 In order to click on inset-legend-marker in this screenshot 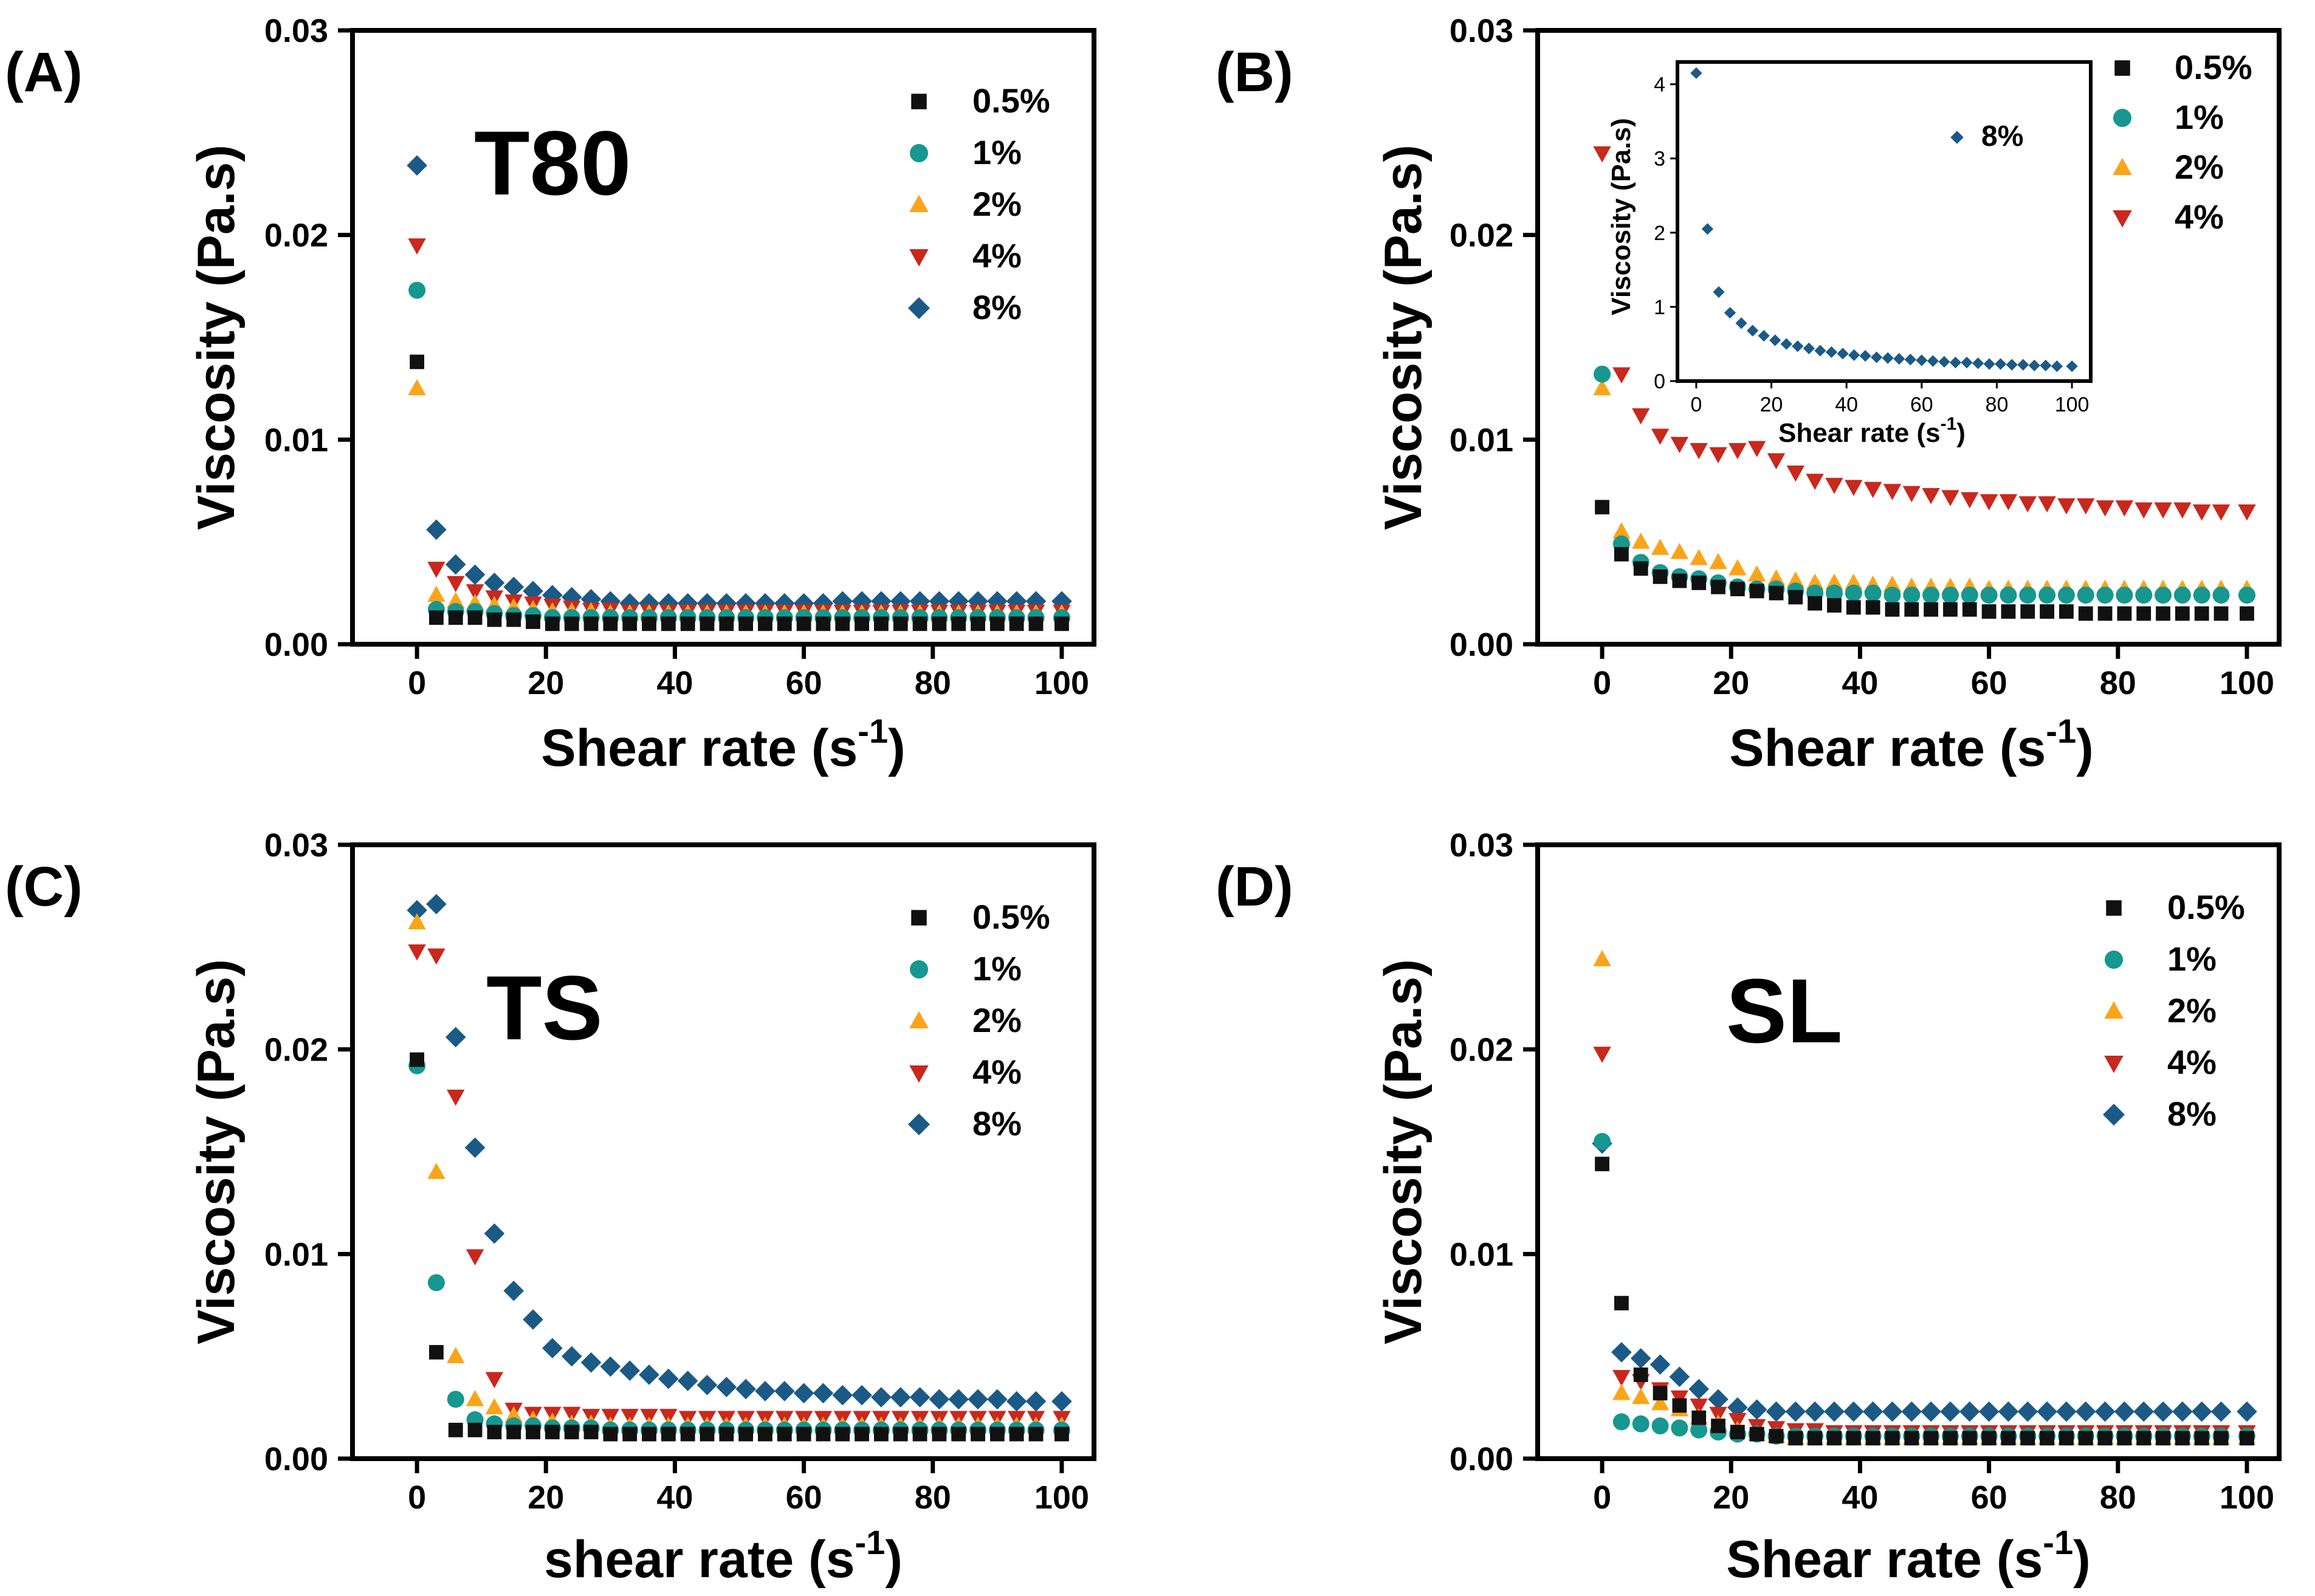, I will do `click(1957, 138)`.